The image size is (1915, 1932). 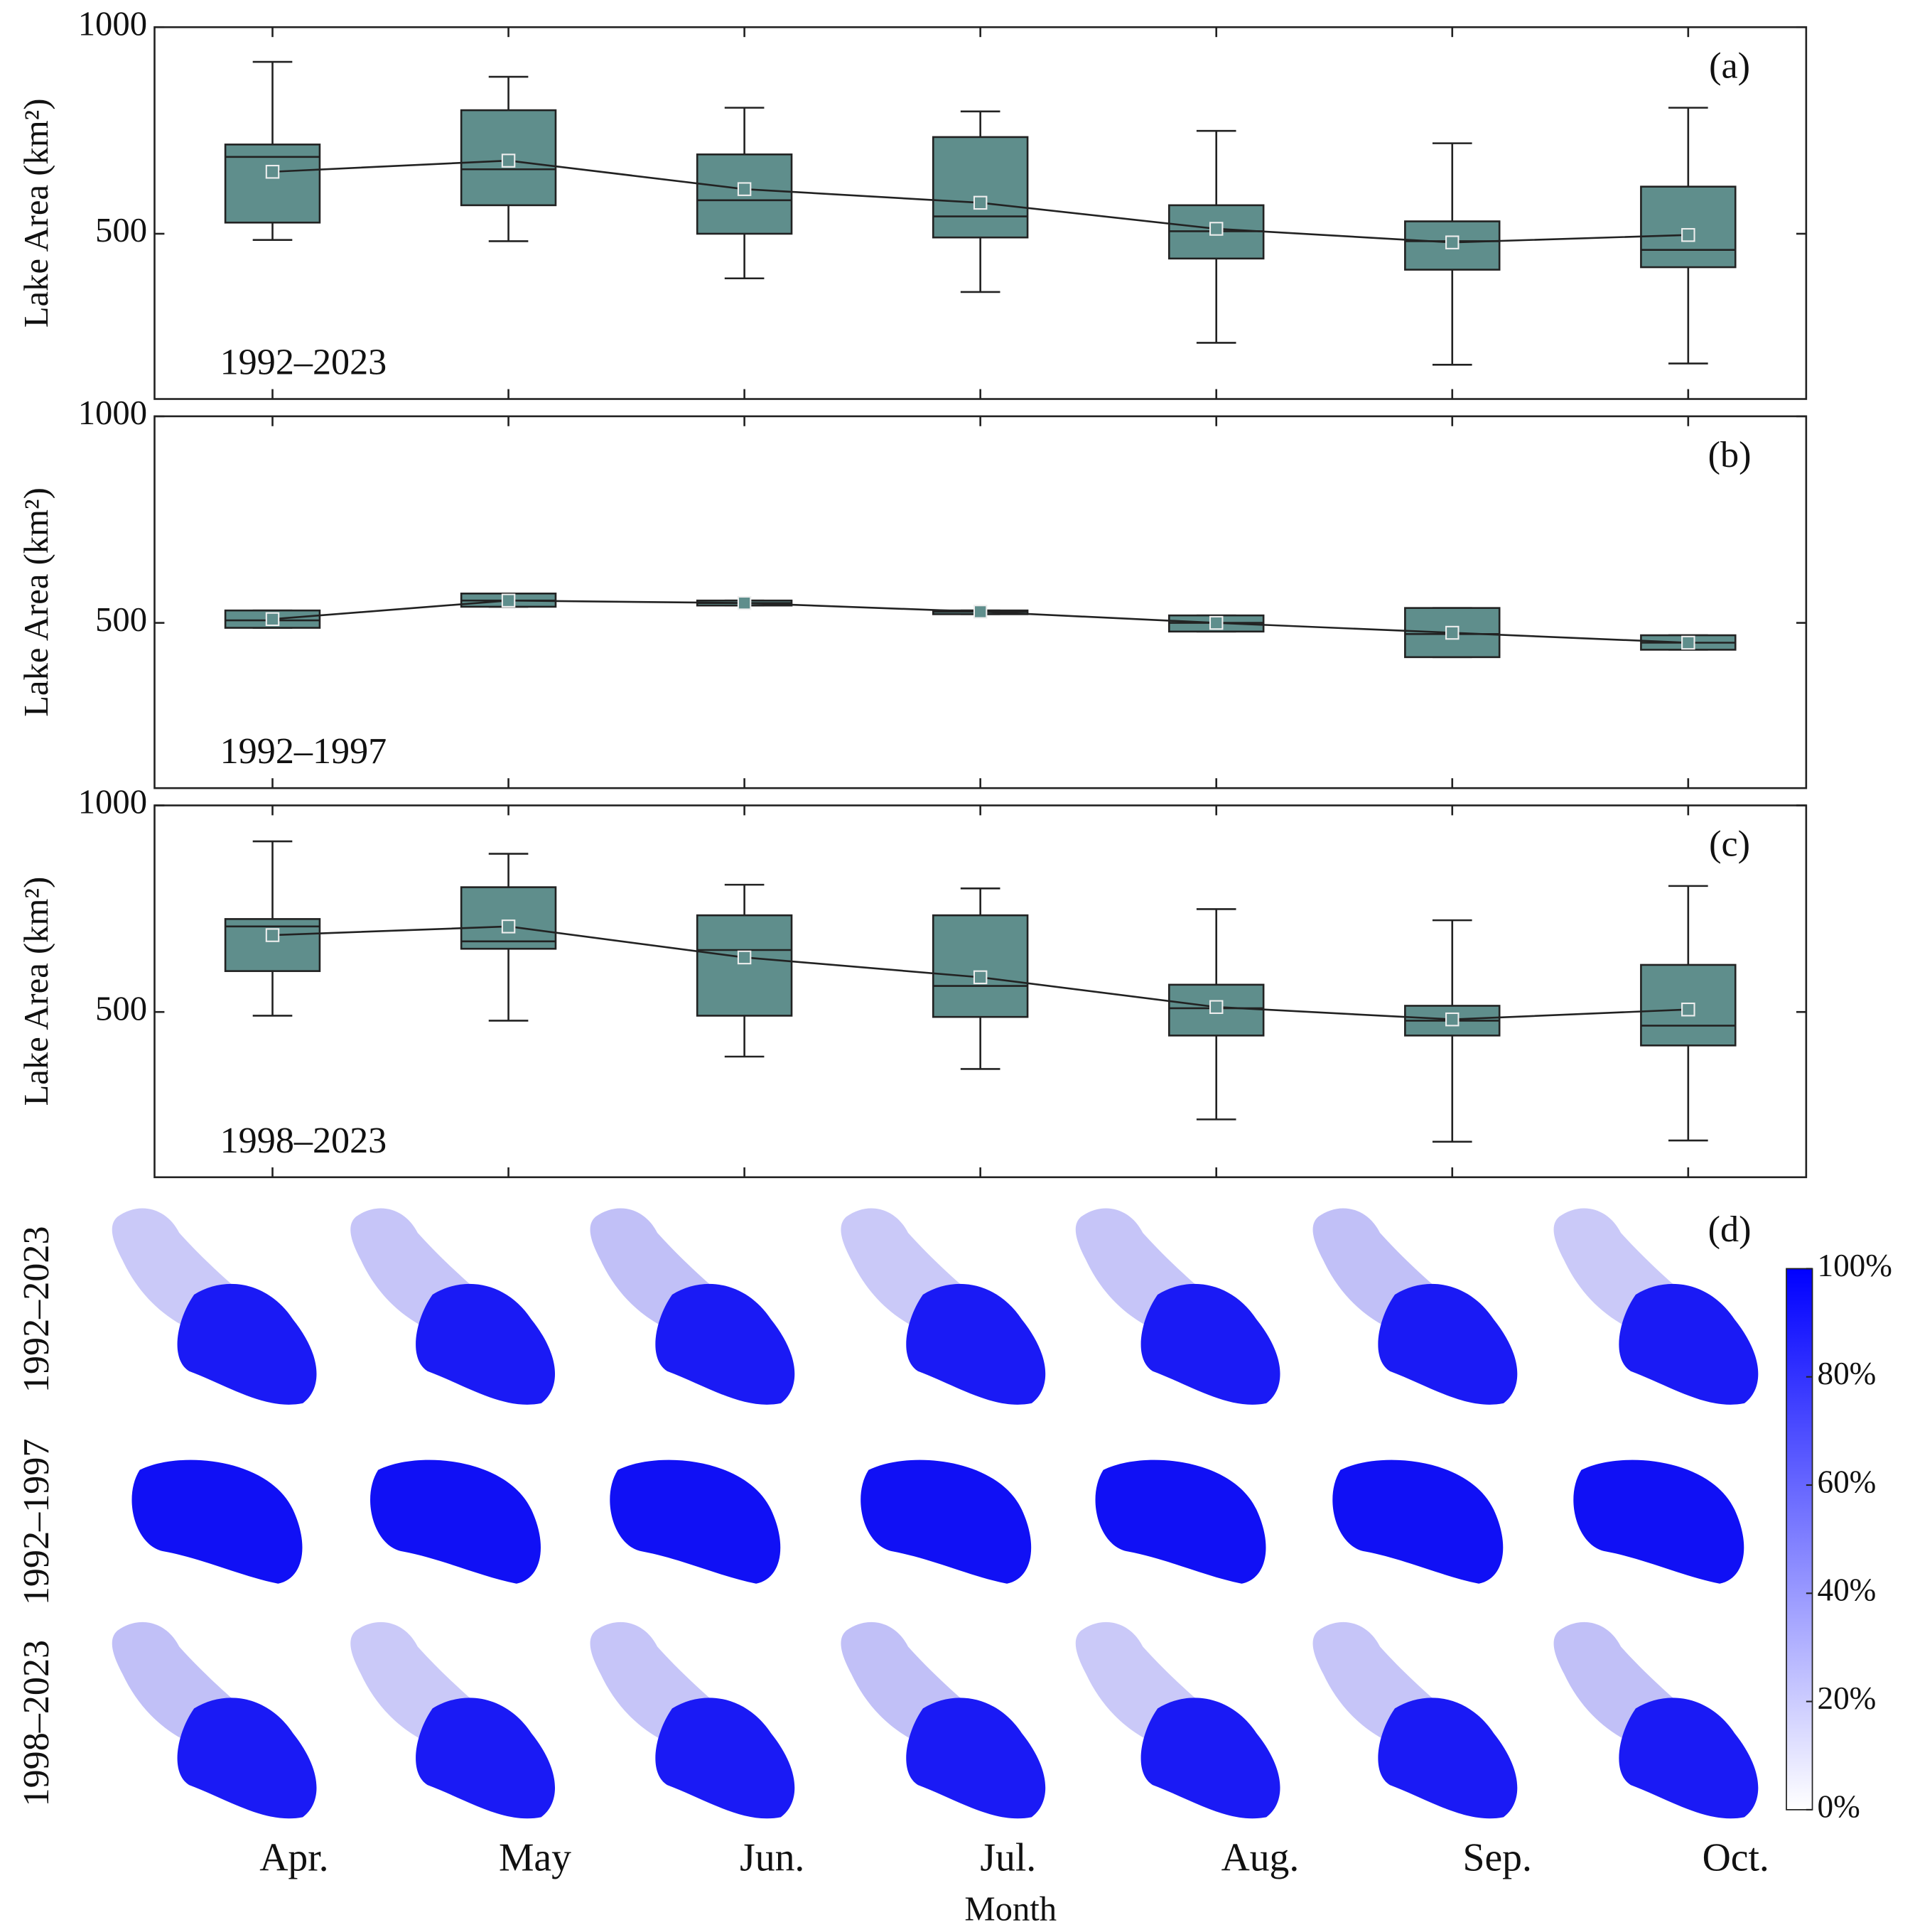 What do you see at coordinates (1846, 1698) in the screenshot?
I see `colorbar-tick-label: 20%` at bounding box center [1846, 1698].